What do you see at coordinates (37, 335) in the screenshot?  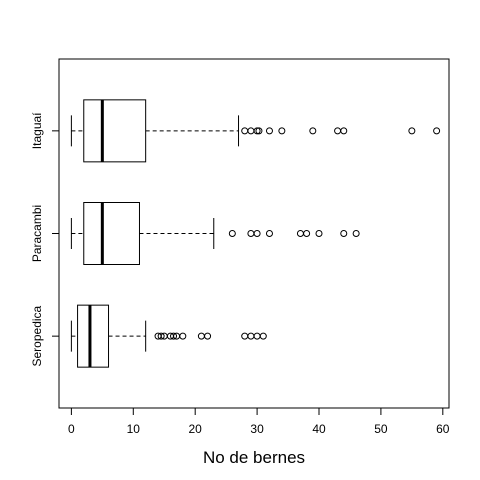 I see `y-category-label: Seropedica` at bounding box center [37, 335].